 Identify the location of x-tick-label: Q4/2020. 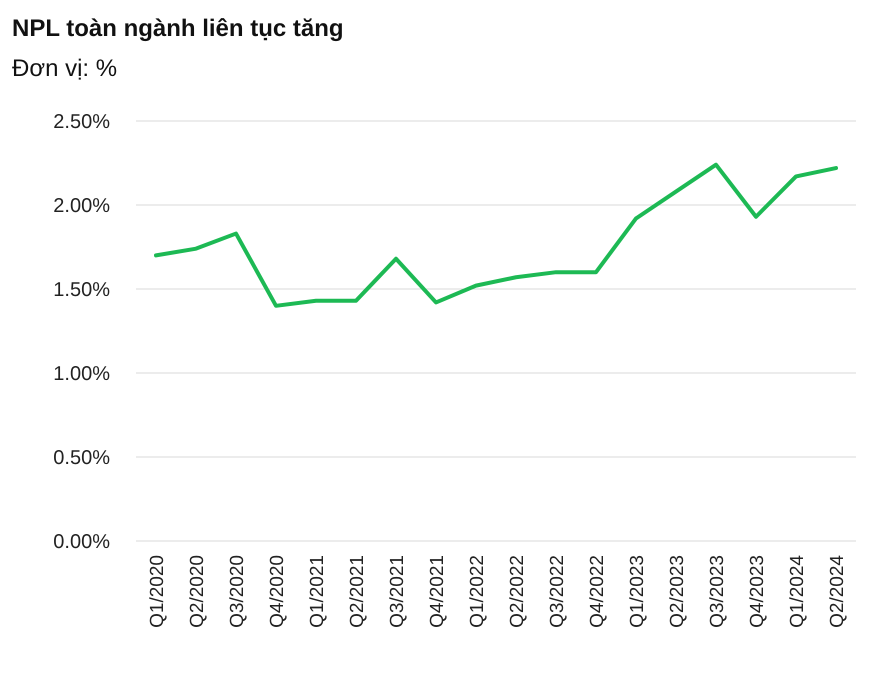
(277, 591).